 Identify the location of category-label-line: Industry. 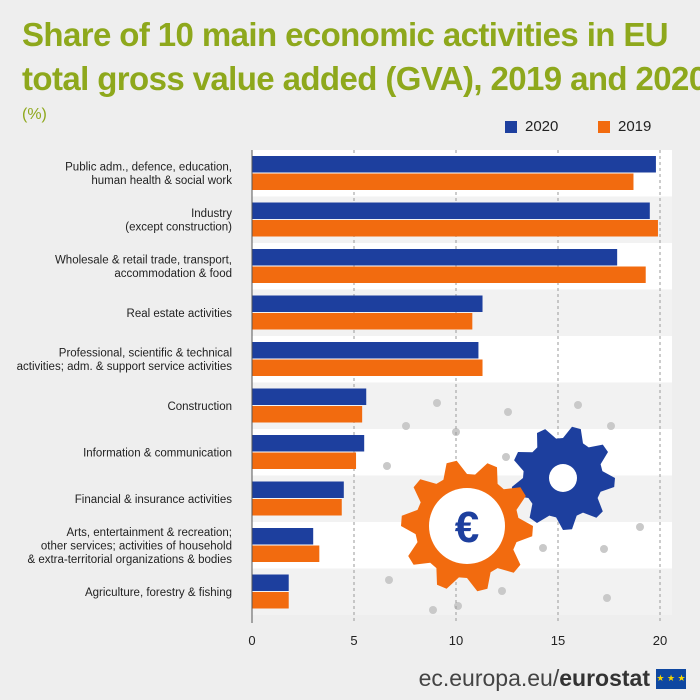
(211, 214).